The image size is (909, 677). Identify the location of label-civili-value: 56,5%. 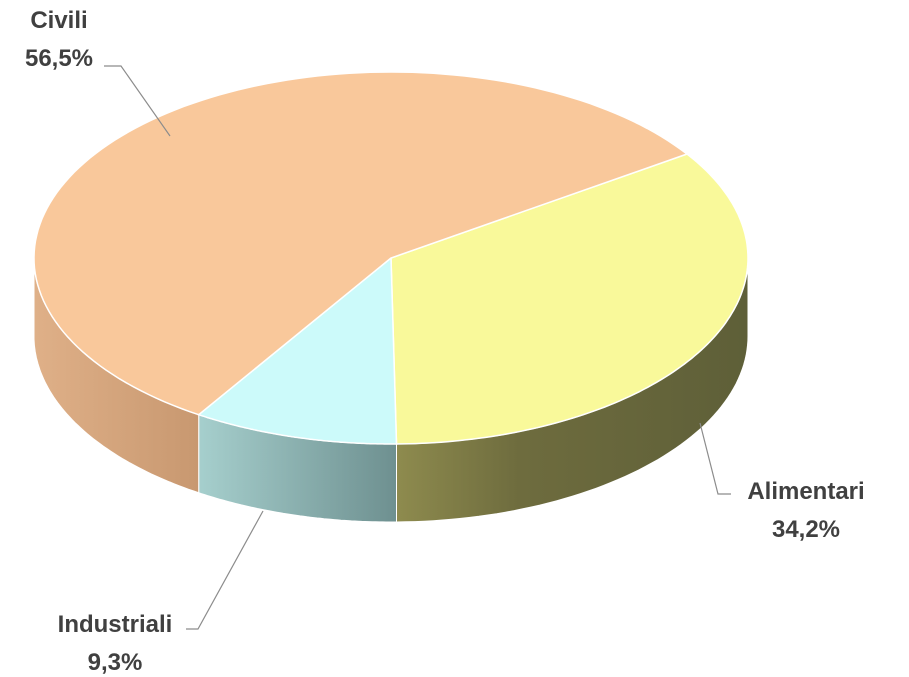
(59, 58).